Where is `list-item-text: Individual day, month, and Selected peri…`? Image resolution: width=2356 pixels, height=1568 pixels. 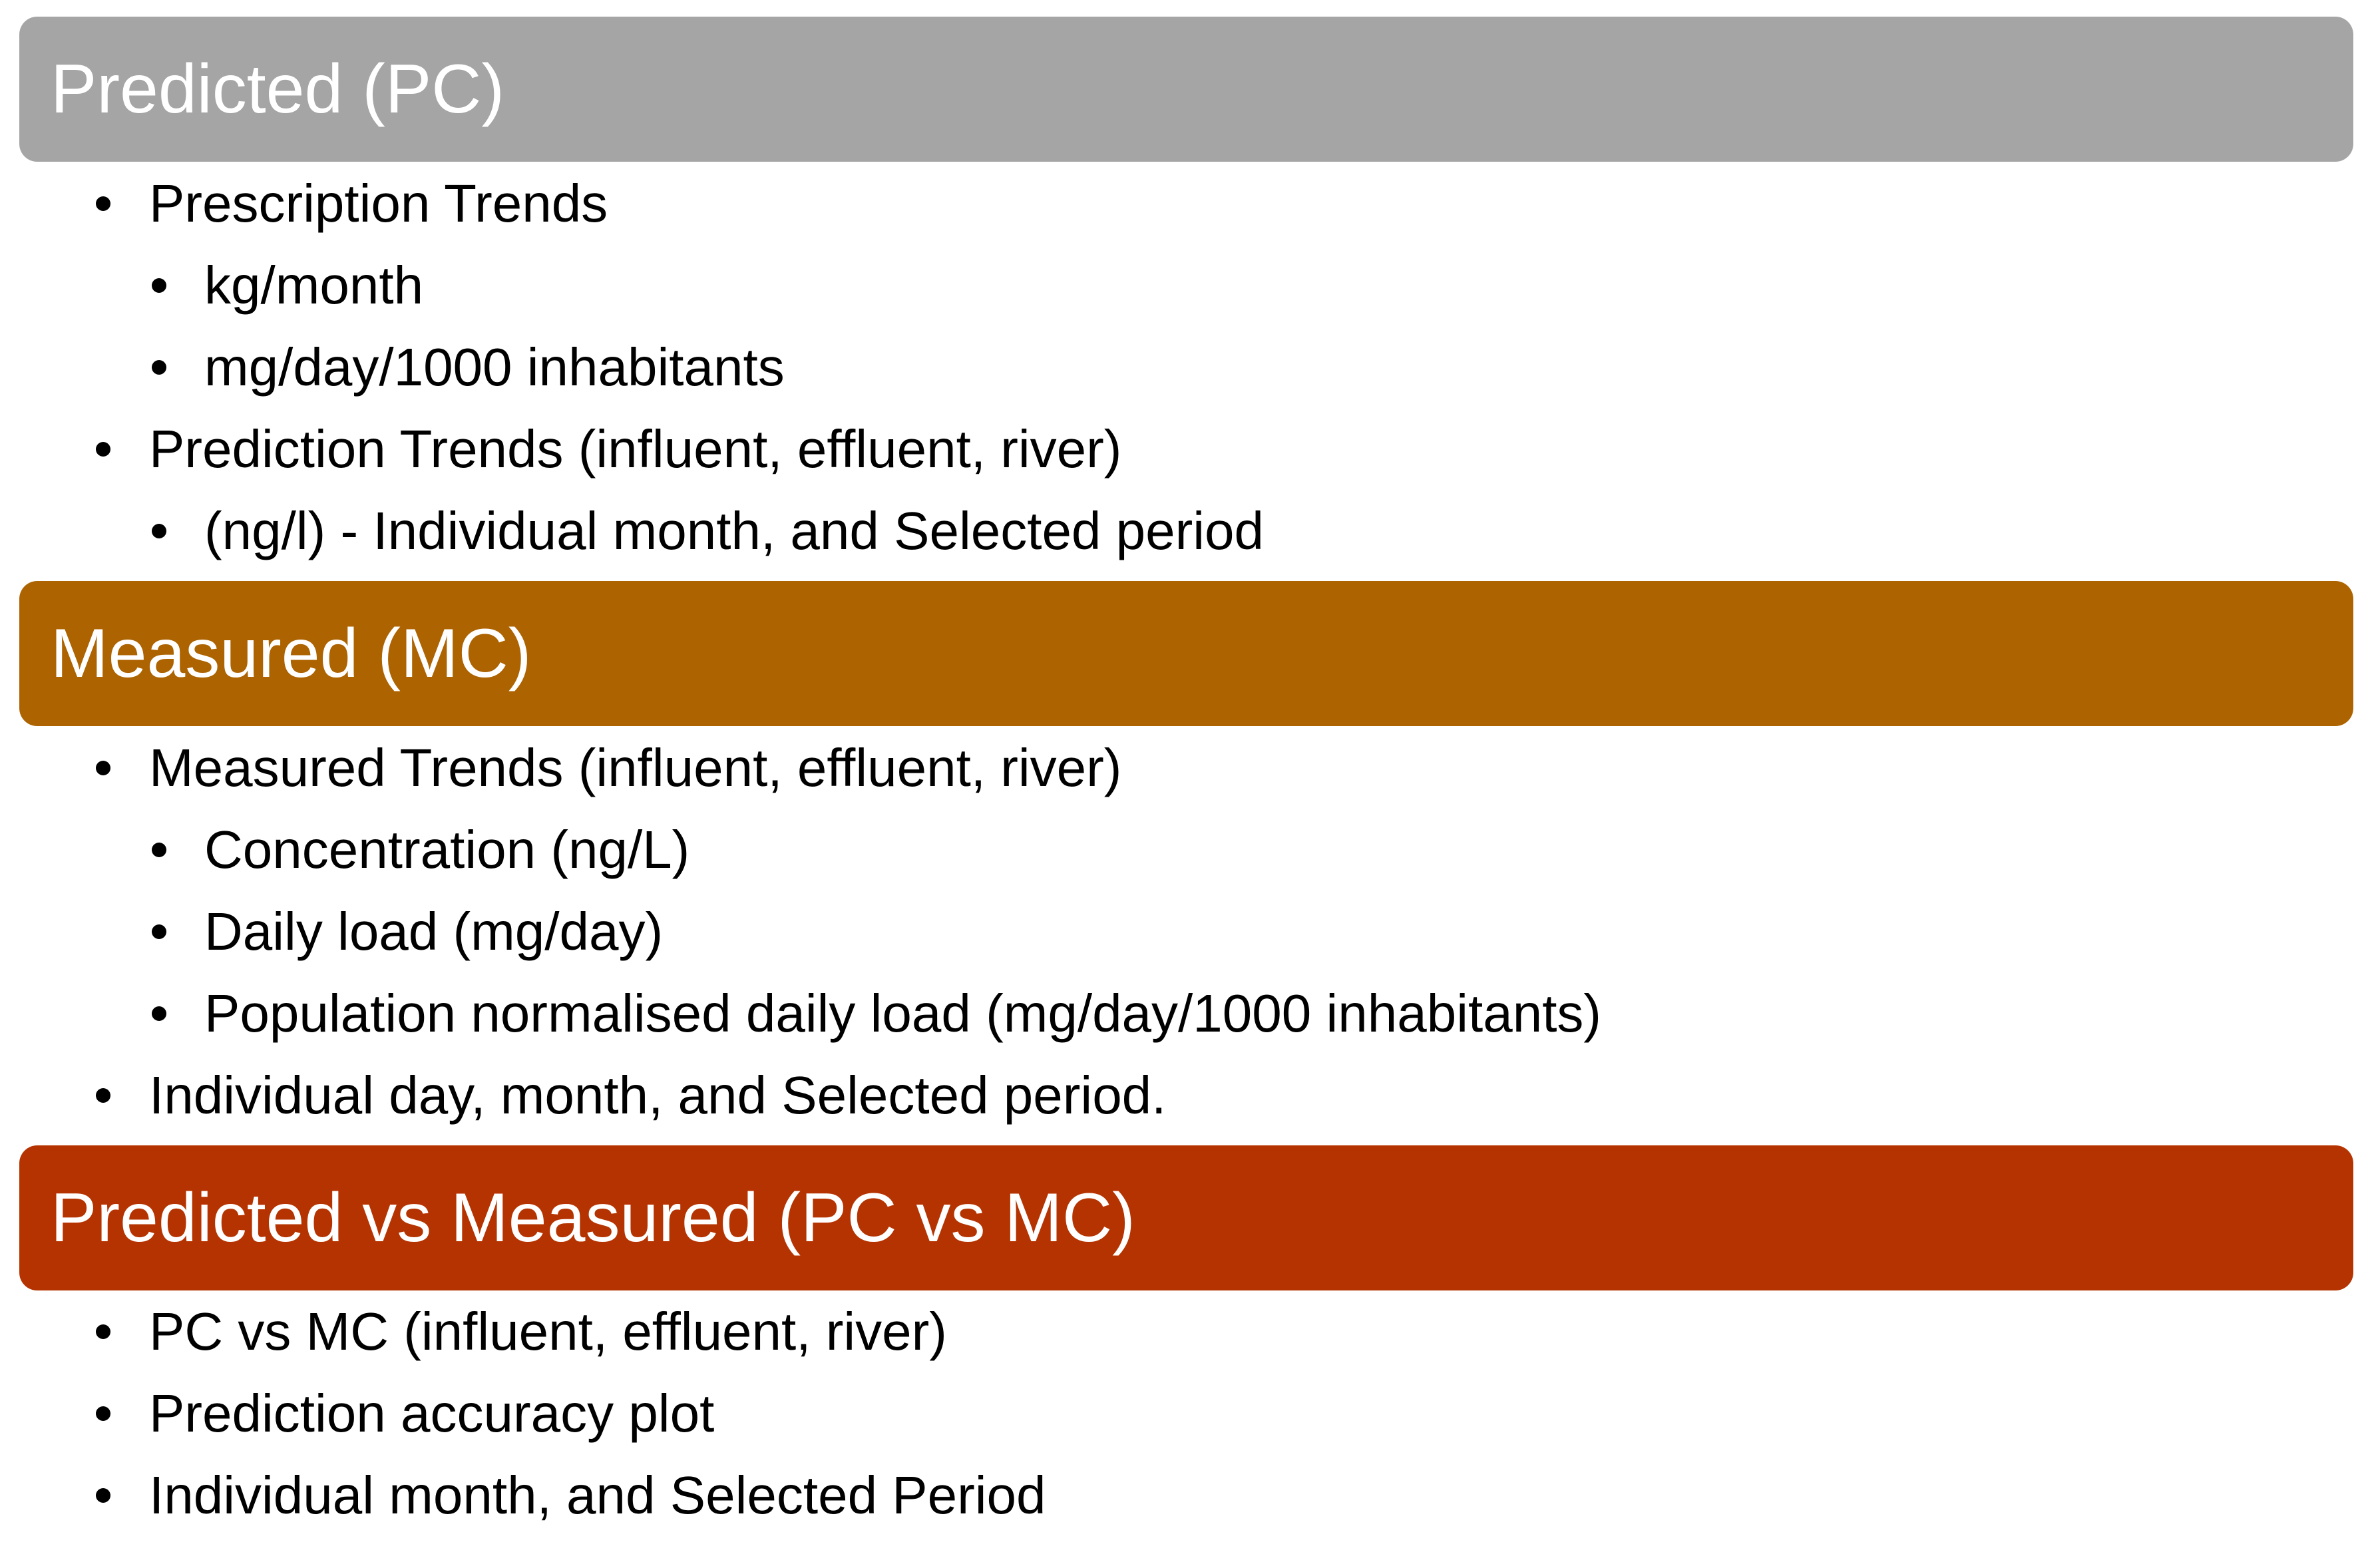 list-item-text: Individual day, month, and Selected peri… is located at coordinates (658, 1095).